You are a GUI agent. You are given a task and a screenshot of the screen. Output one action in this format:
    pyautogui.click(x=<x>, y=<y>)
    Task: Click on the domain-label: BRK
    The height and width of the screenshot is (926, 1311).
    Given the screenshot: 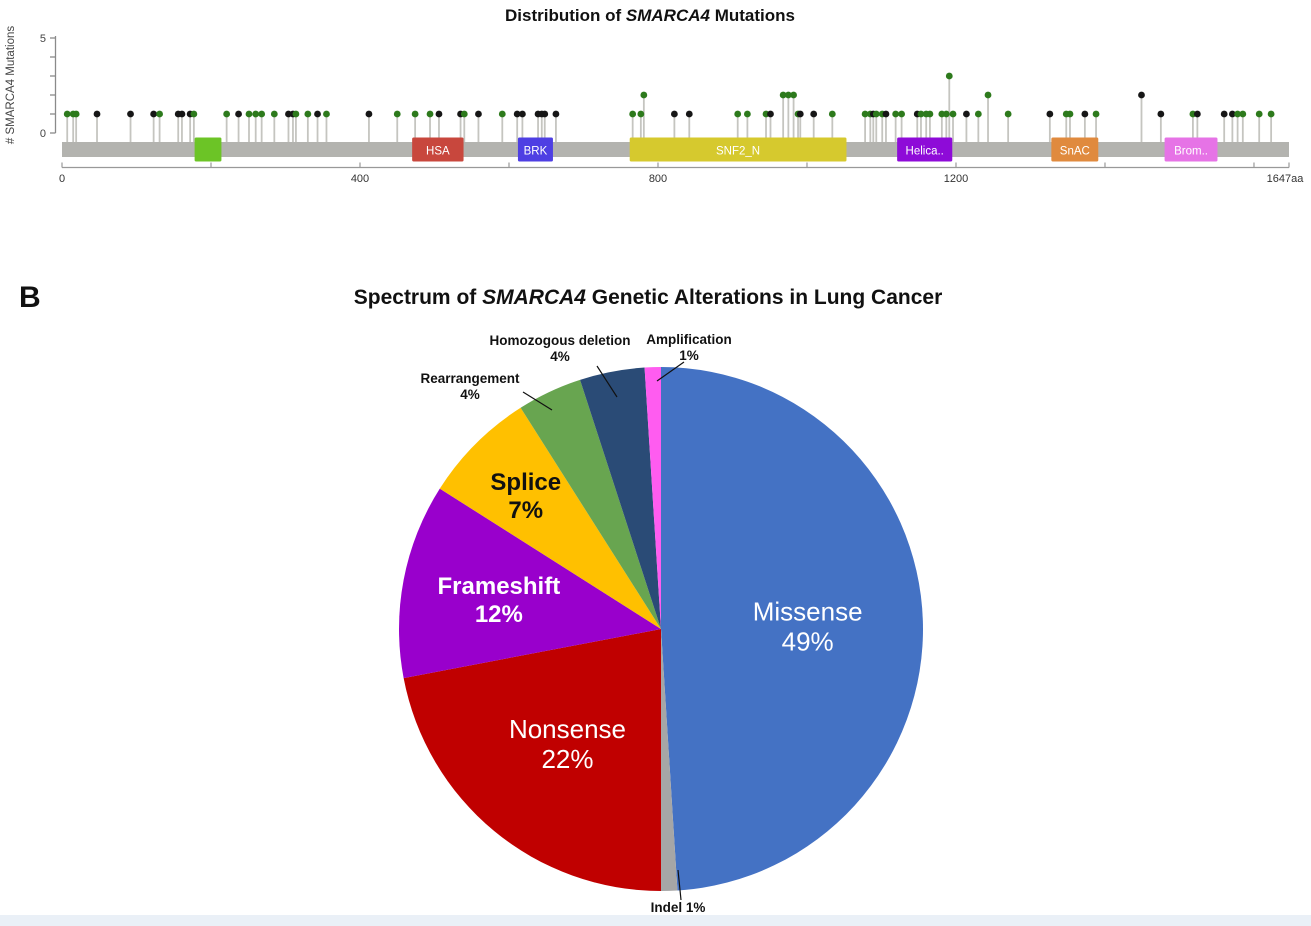 What is the action you would take?
    pyautogui.click(x=536, y=152)
    